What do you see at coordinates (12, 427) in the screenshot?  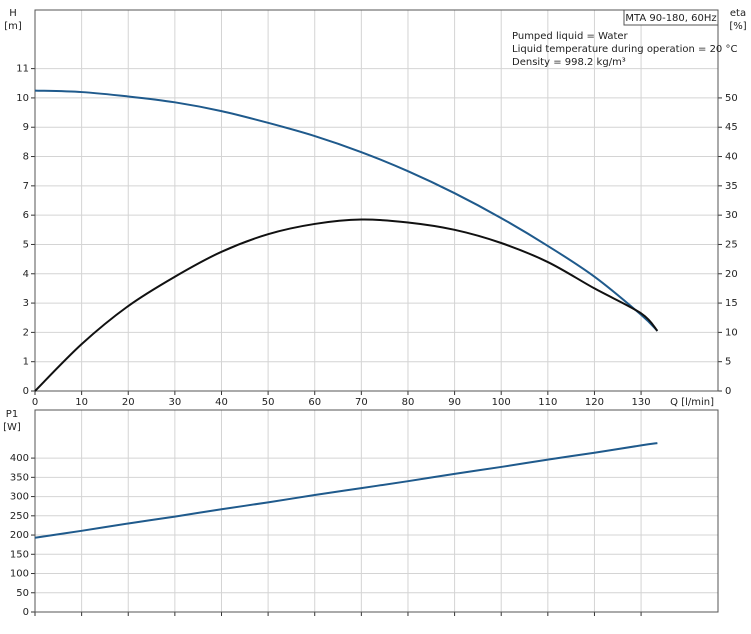 I see `y-axis-unit: [W]` at bounding box center [12, 427].